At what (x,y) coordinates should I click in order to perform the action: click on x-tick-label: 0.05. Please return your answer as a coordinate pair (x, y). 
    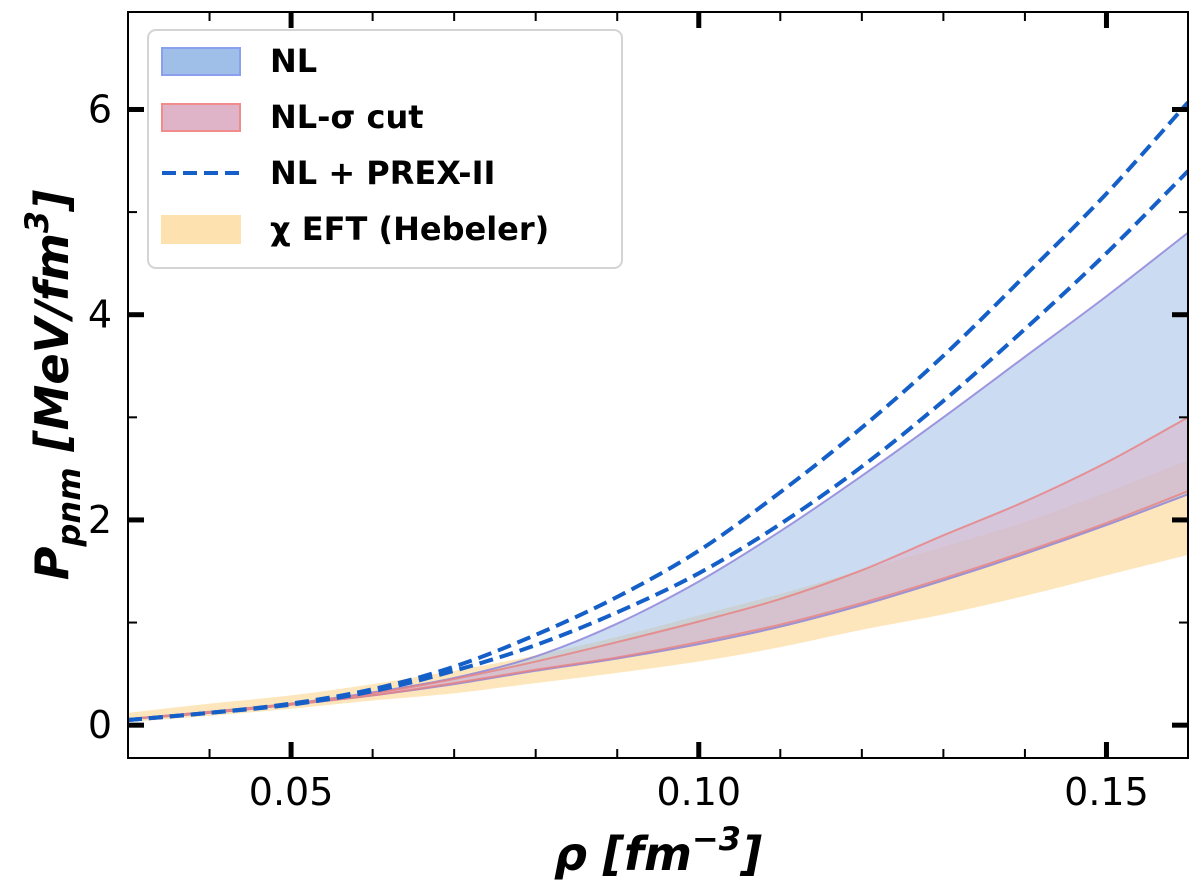
    Looking at the image, I should click on (291, 792).